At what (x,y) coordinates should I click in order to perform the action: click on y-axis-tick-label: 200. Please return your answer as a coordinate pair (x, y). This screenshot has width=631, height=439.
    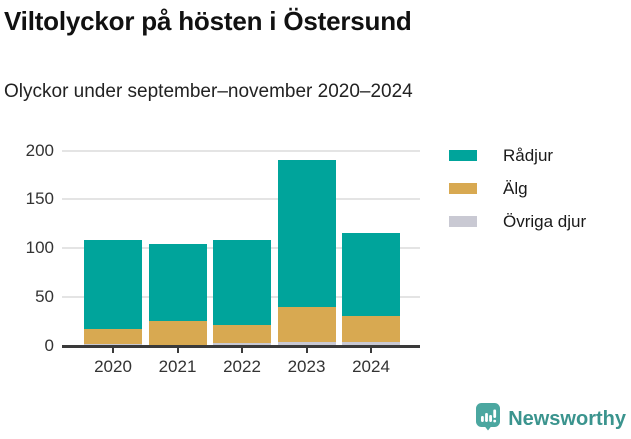
    Looking at the image, I should click on (39, 150).